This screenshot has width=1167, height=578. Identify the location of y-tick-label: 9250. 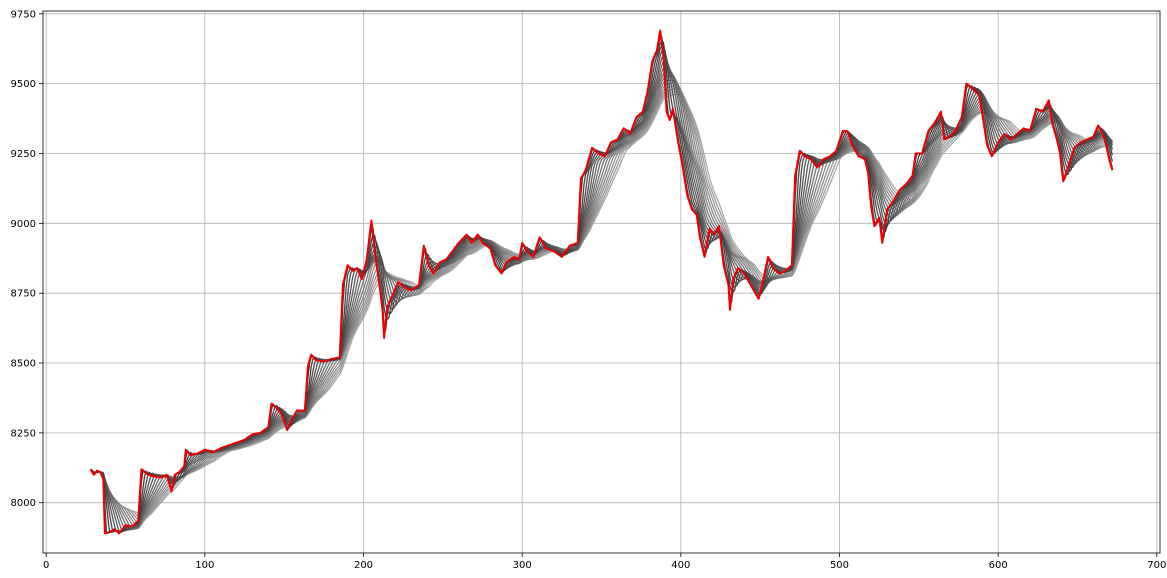
(23, 154).